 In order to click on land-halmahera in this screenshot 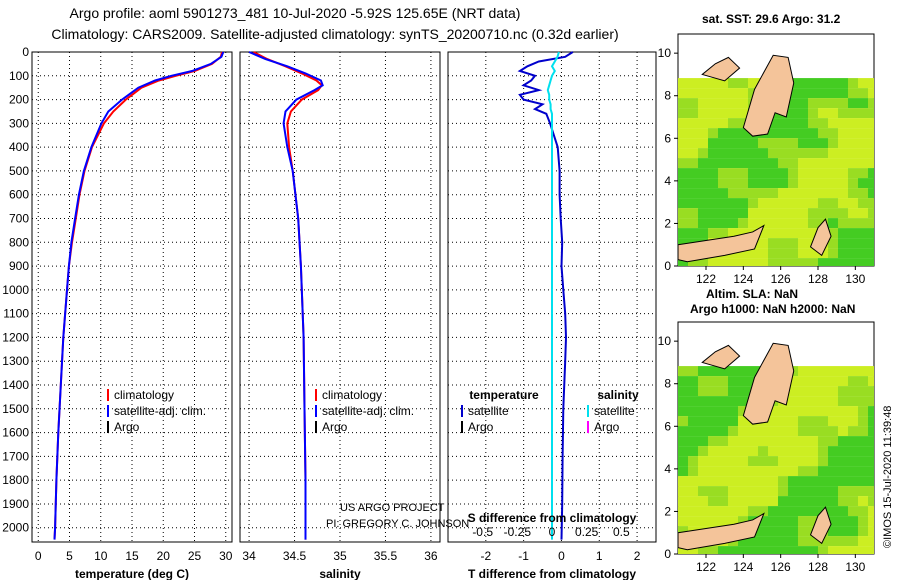, I will do `click(820, 237)`.